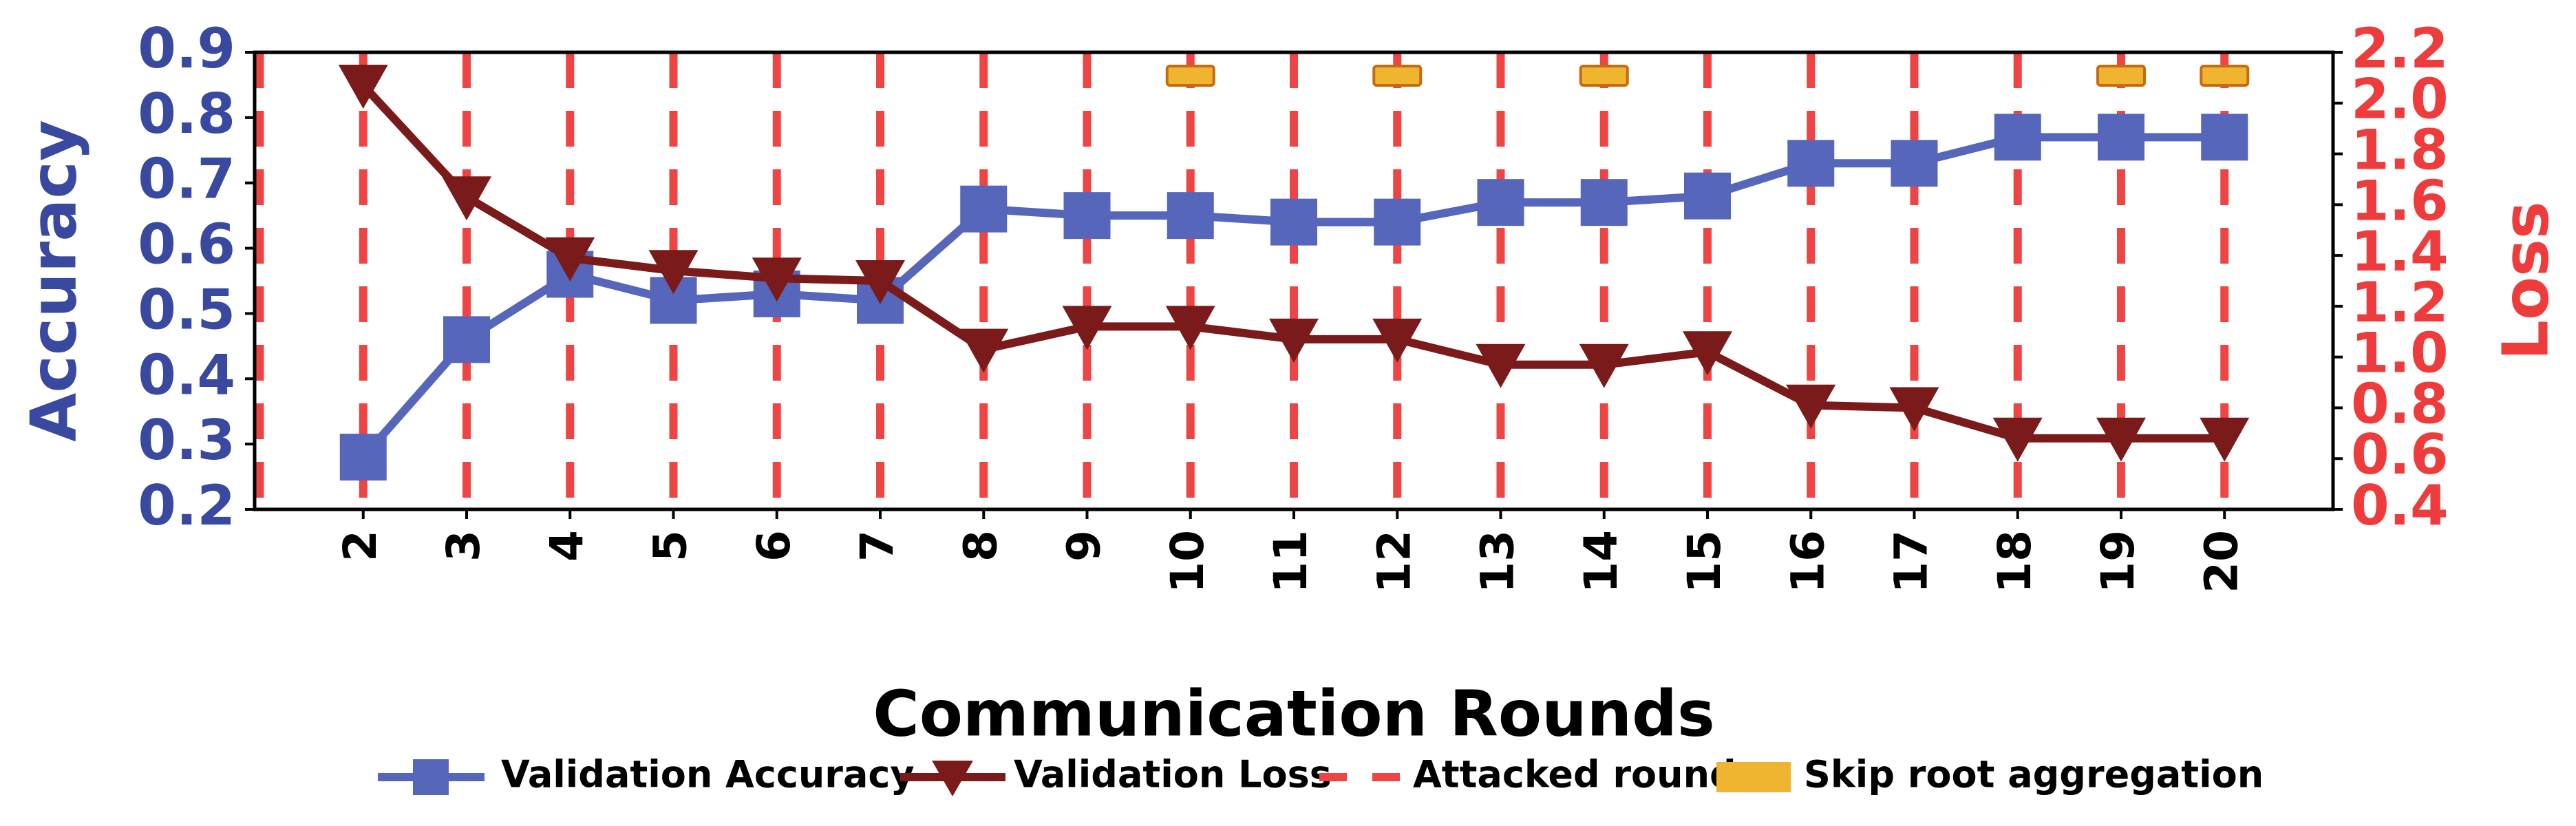 The height and width of the screenshot is (826, 2576). I want to click on y-tick-label: 0.9, so click(186, 49).